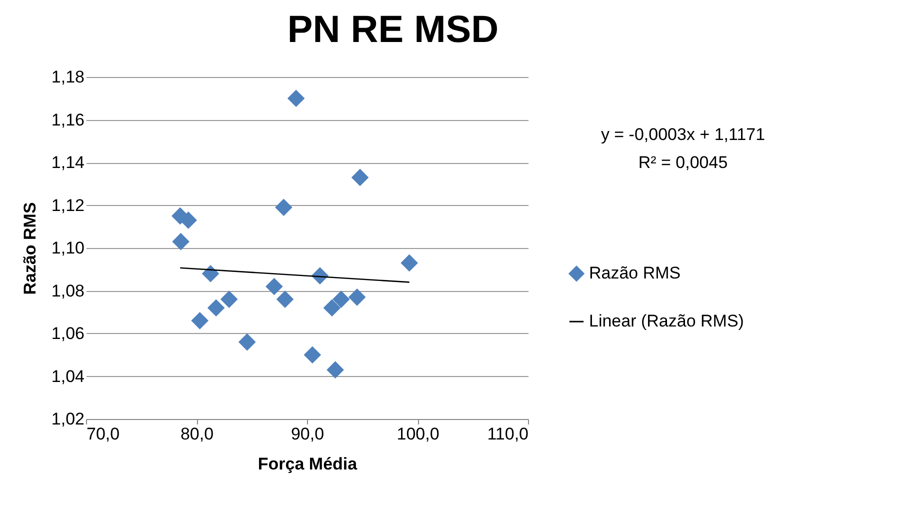 This screenshot has height=517, width=909. I want to click on x-tick-label: 80,0, so click(197, 434).